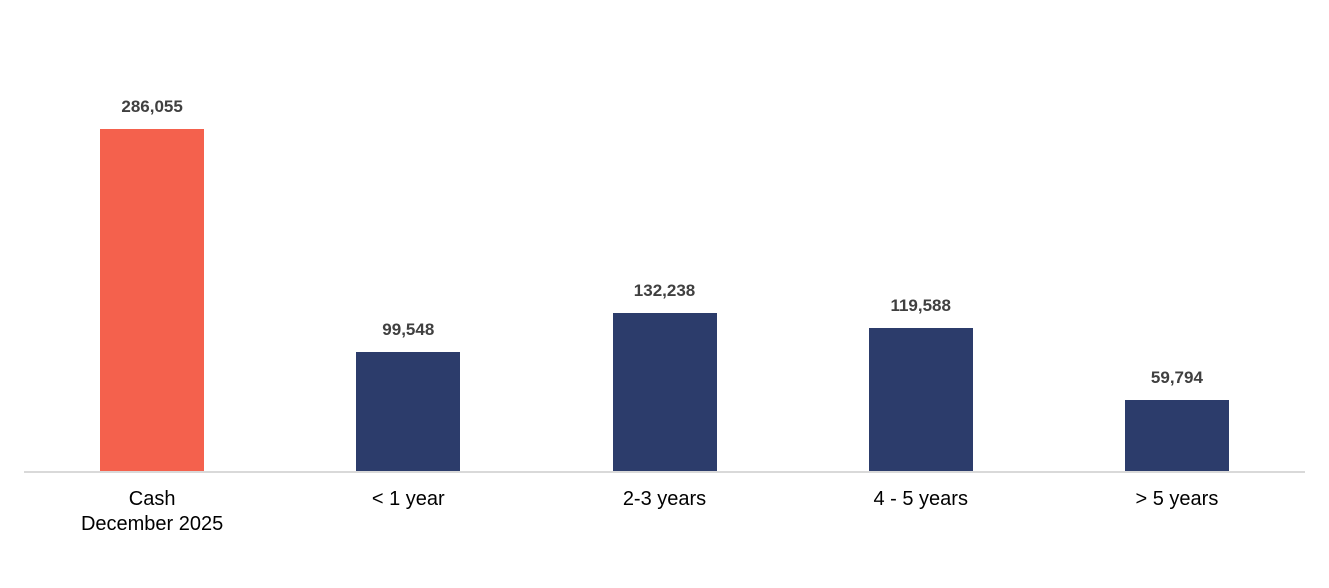 The width and height of the screenshot is (1329, 588). What do you see at coordinates (920, 305) in the screenshot?
I see `bar-value-label: 119,588` at bounding box center [920, 305].